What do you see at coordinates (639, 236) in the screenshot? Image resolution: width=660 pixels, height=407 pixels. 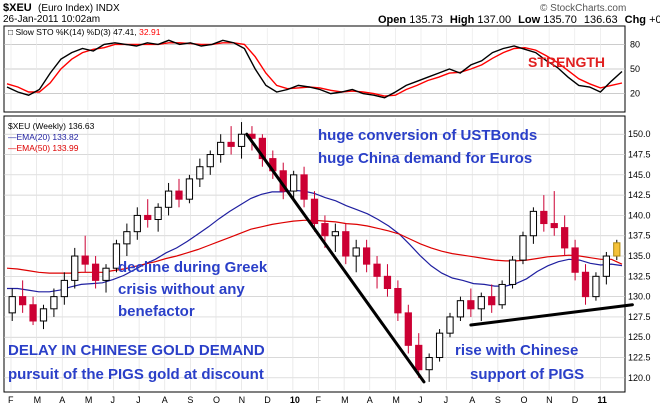 I see `price-tick-label: 137.5` at bounding box center [639, 236].